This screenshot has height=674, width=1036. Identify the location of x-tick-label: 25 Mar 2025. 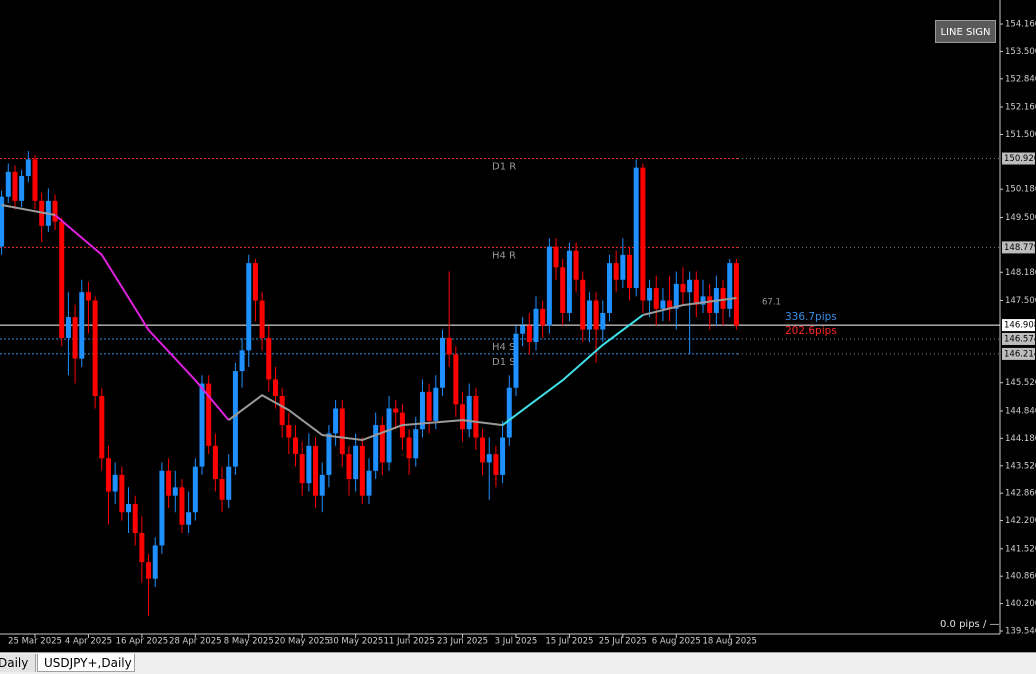
(35, 642).